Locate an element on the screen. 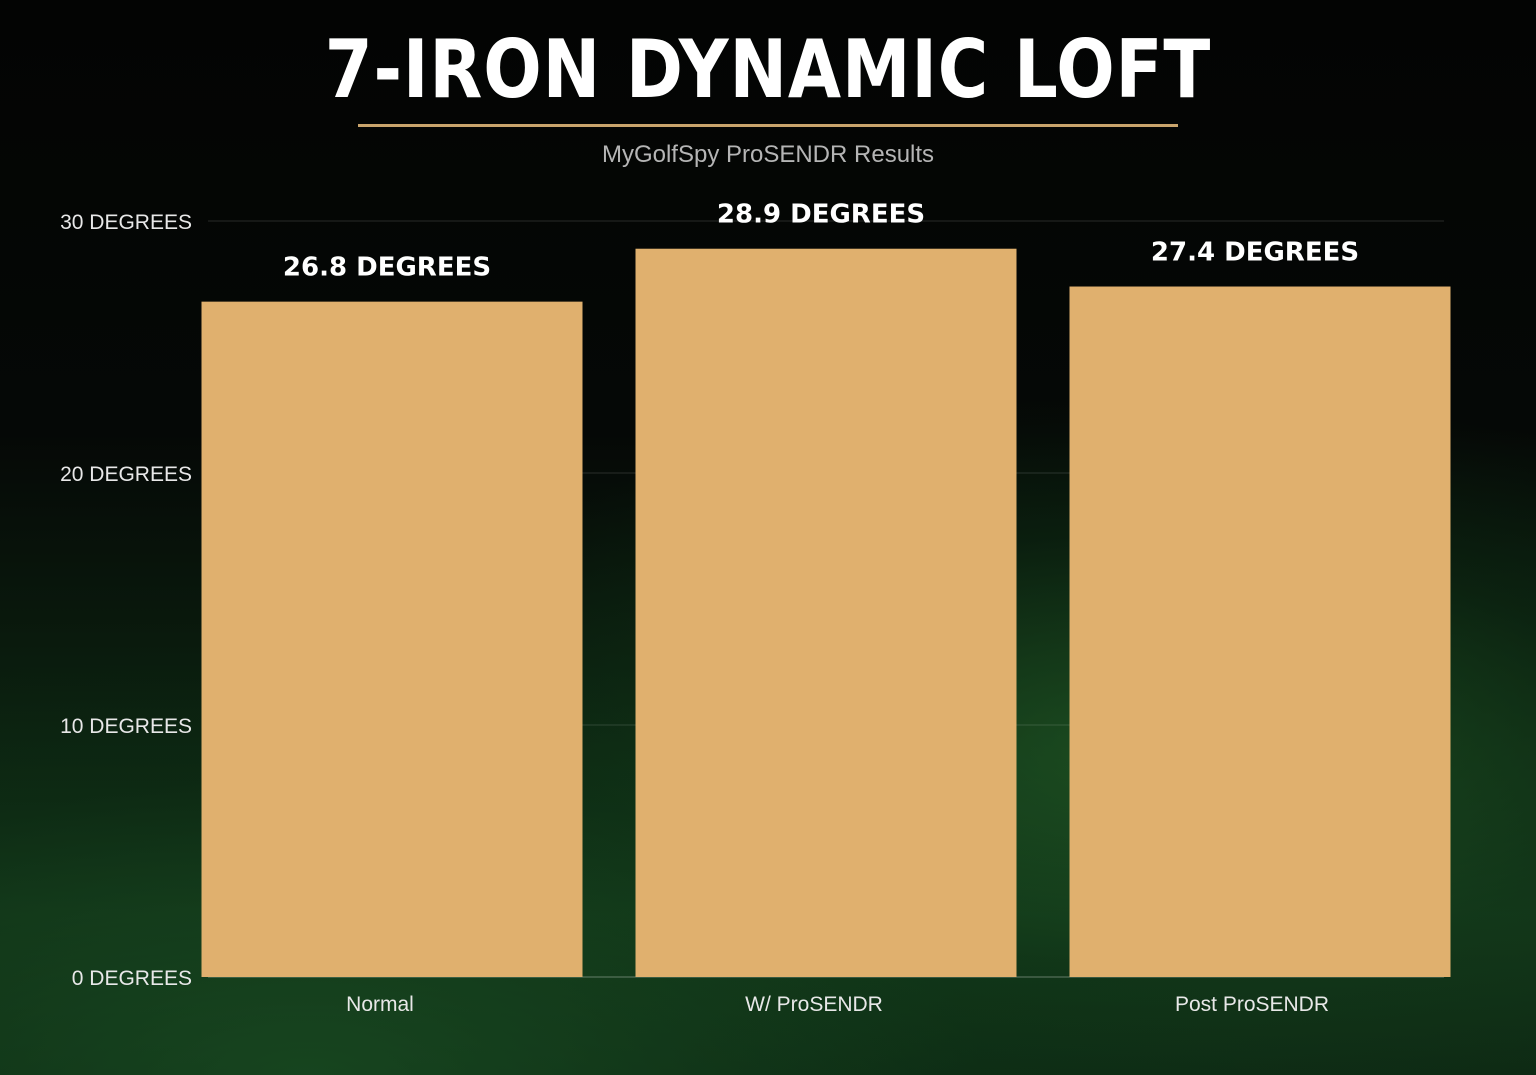 Image resolution: width=1536 pixels, height=1075 pixels. chart-subtitle: MyGolfSpy ProSENDR Results is located at coordinates (768, 154).